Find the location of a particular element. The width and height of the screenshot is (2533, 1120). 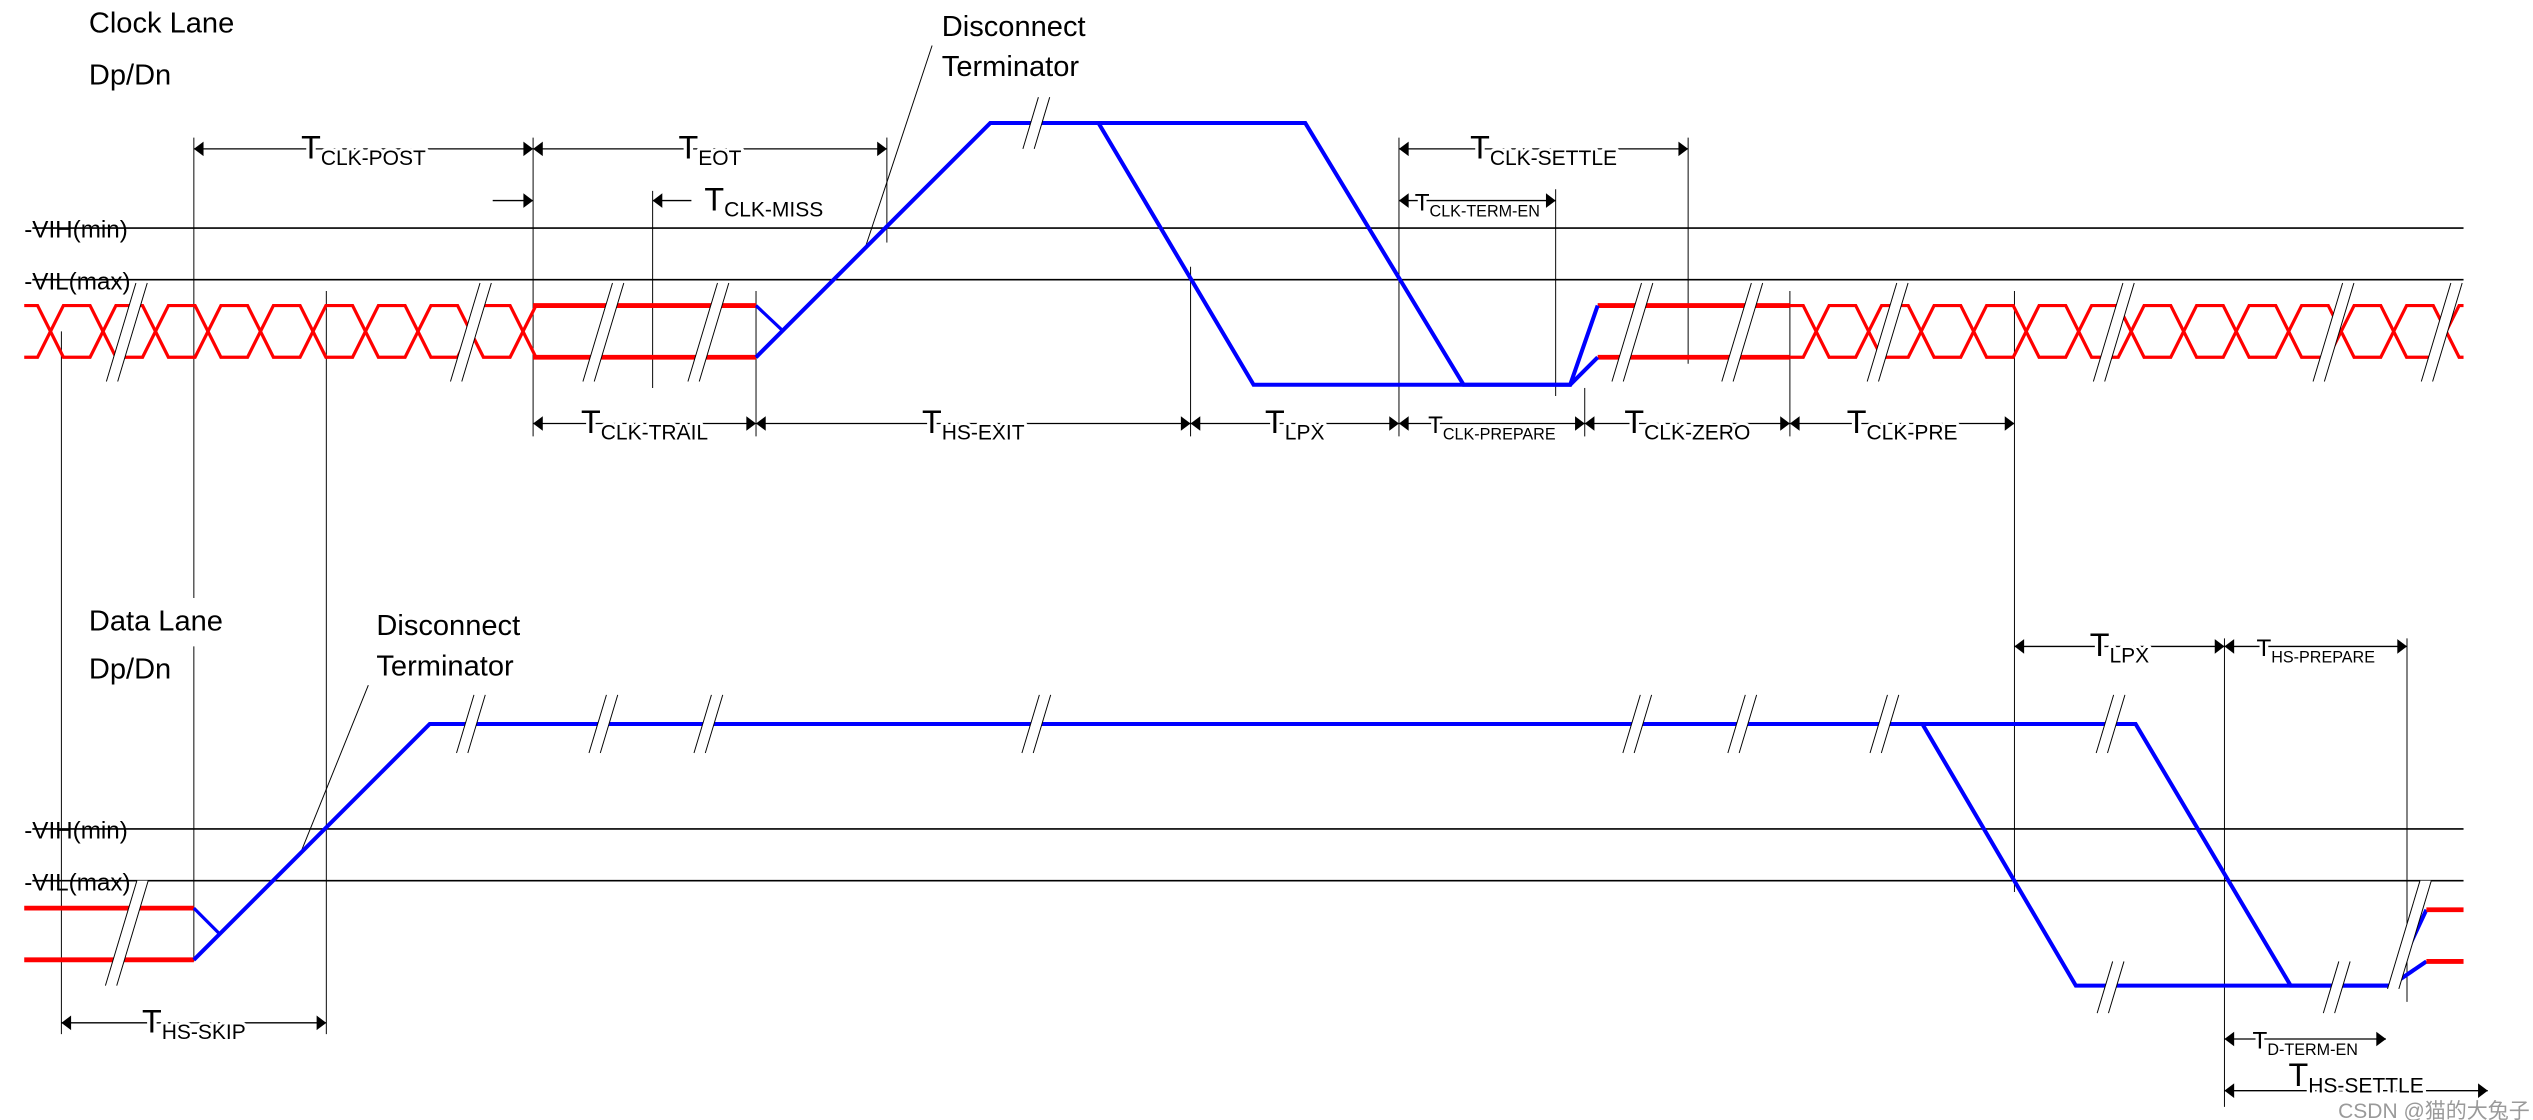

timing-label-sub: LPX is located at coordinates (2129, 656).